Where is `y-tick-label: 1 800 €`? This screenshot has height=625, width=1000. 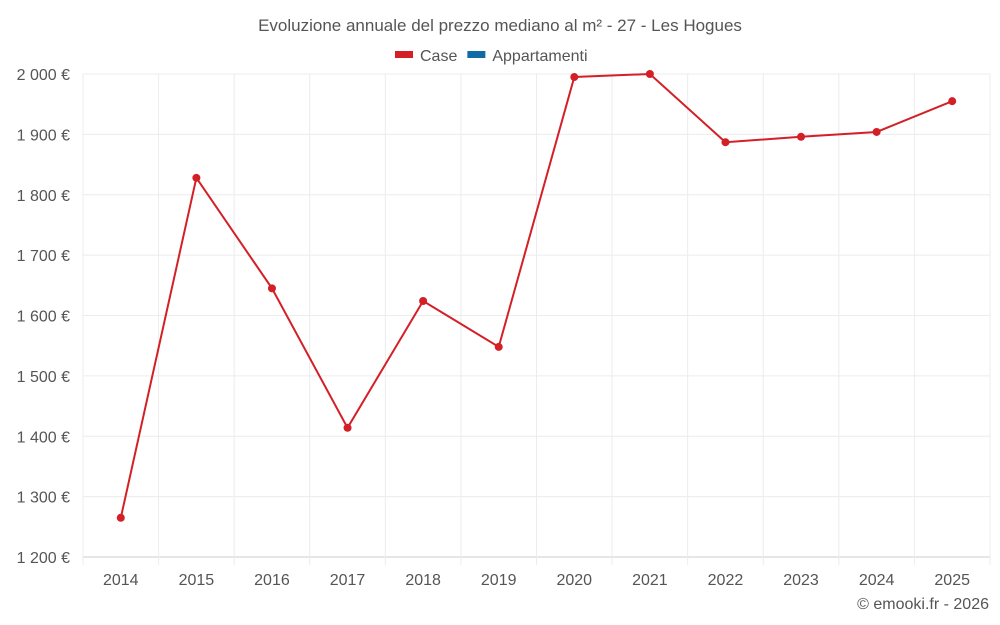
y-tick-label: 1 800 € is located at coordinates (43, 196).